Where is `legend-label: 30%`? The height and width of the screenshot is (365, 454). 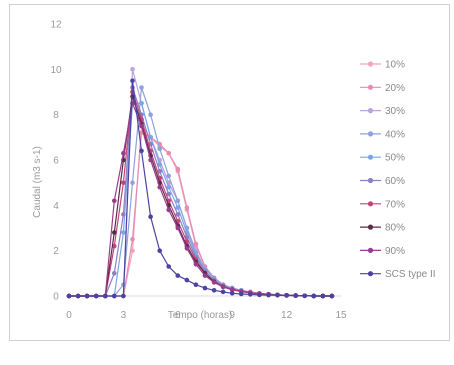
legend-label: 30% is located at coordinates (395, 111).